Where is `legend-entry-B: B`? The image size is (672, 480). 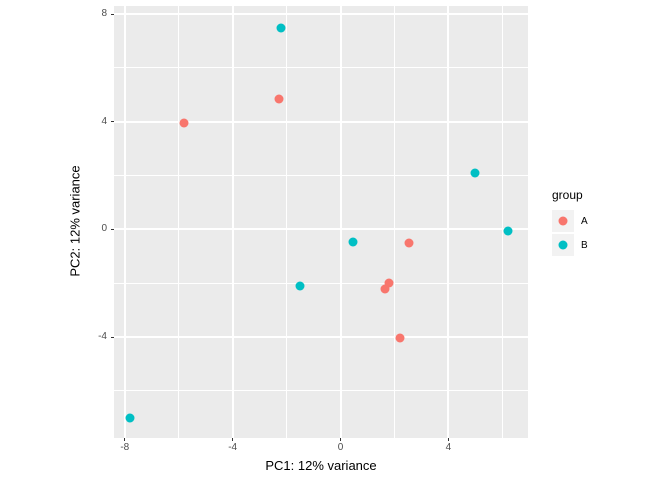
legend-entry-B: B is located at coordinates (570, 245).